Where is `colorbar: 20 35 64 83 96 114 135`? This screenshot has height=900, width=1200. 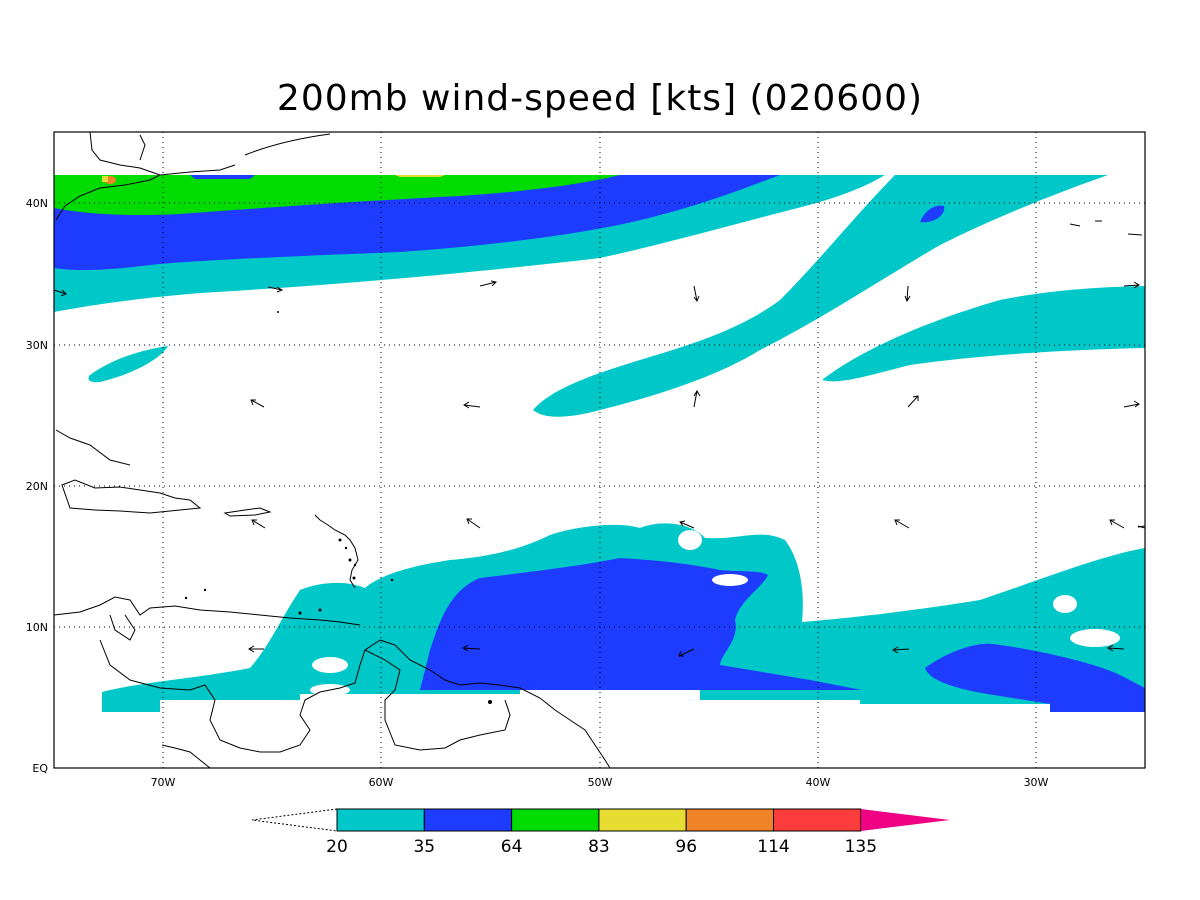 colorbar: 20 35 64 83 96 114 135 is located at coordinates (600, 832).